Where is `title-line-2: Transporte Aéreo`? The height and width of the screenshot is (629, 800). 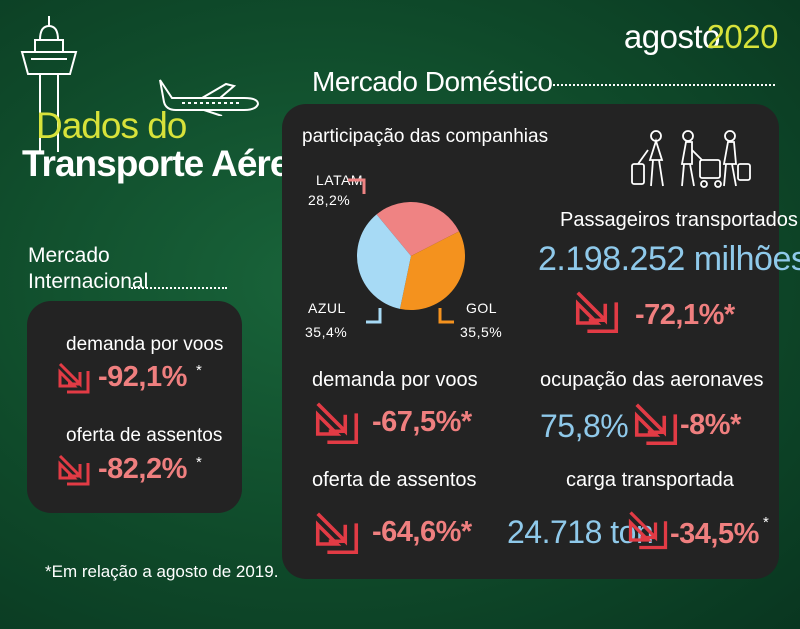
title-line-2: Transporte Aéreo is located at coordinates (167, 163).